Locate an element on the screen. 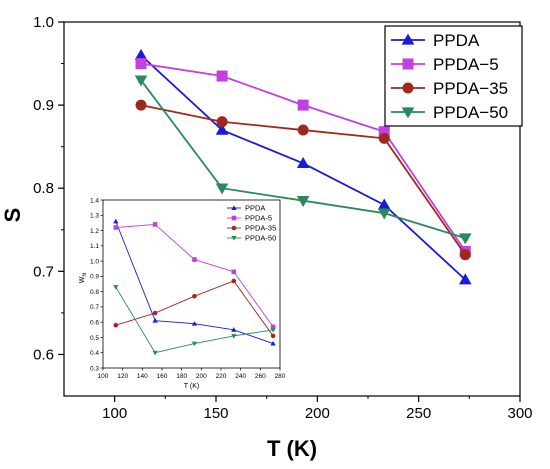  inset-y-axis-title: Wfit is located at coordinates (83, 277).